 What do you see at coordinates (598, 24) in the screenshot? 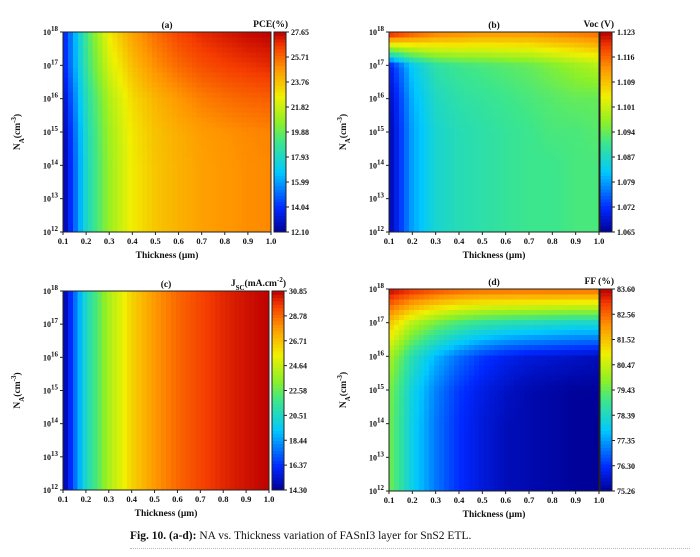
I see `colorbar-title: Voc (V)` at bounding box center [598, 24].